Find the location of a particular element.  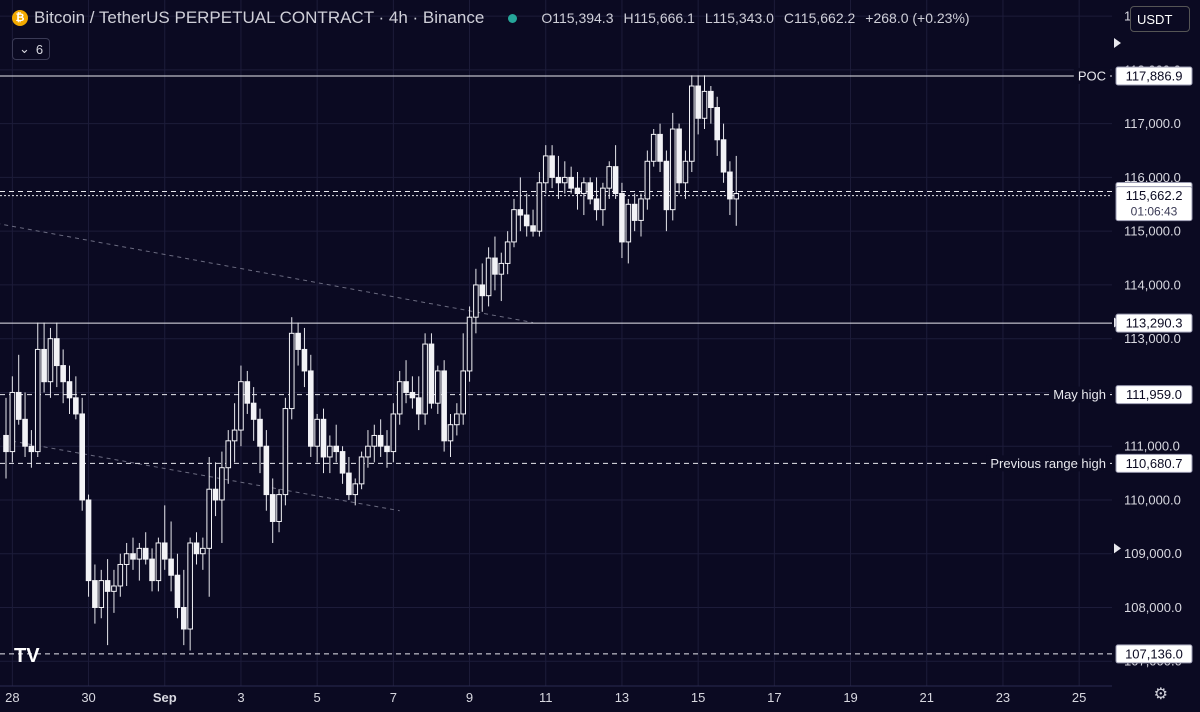

y-tick-label: 111,000.0 is located at coordinates (1152, 446).